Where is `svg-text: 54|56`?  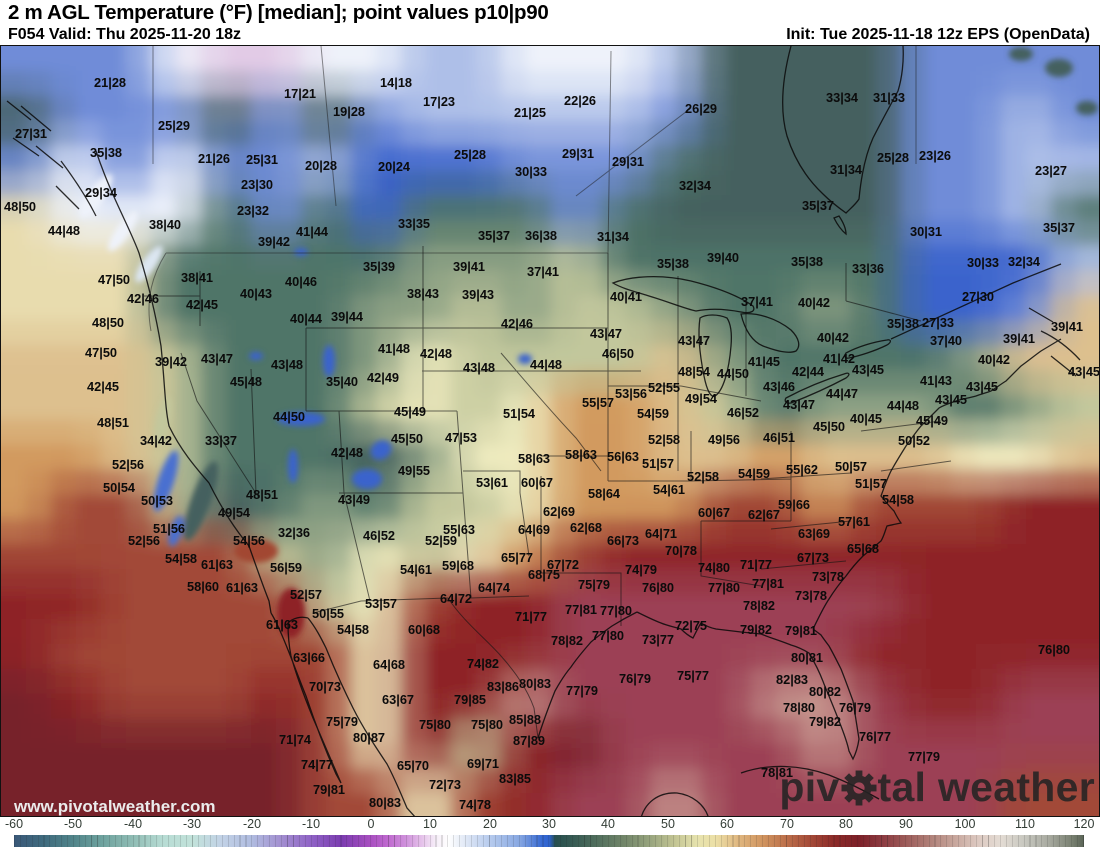 svg-text: 54|56 is located at coordinates (249, 540).